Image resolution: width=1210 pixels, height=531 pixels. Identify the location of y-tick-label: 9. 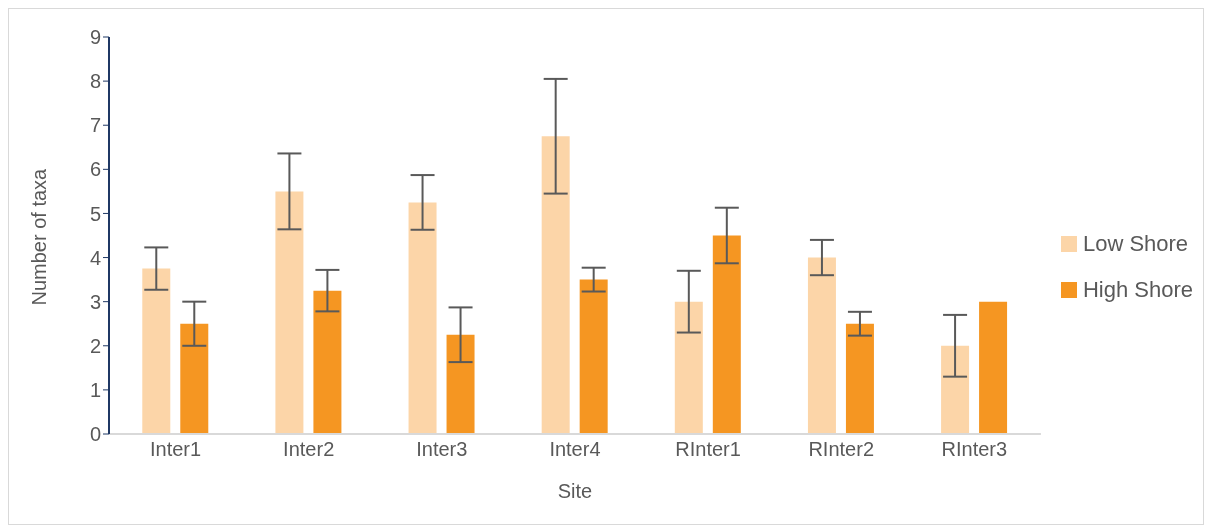
(95, 37).